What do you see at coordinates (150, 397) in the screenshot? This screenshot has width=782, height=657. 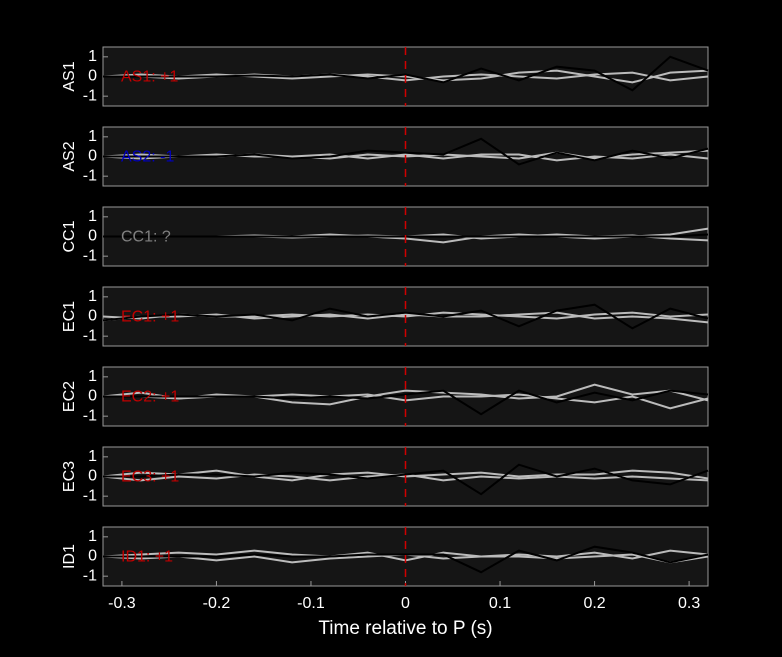 I see `annotation: EC2: +1` at bounding box center [150, 397].